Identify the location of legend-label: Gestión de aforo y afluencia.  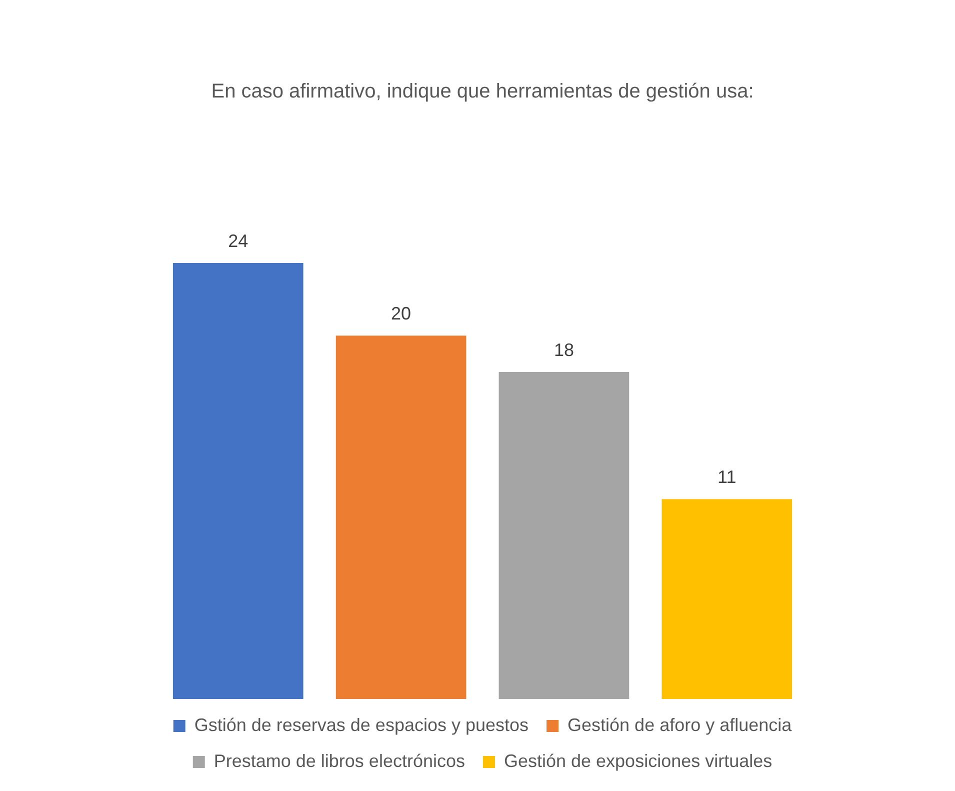
(680, 724).